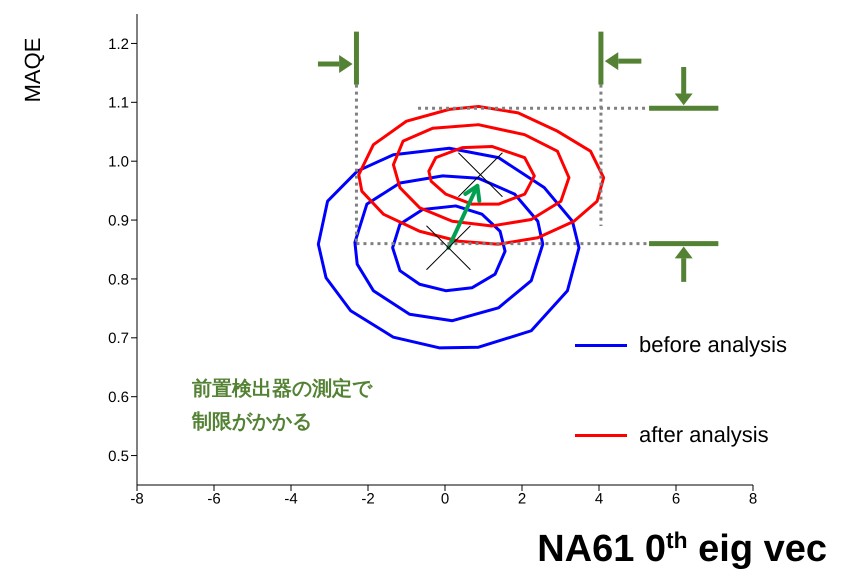 This screenshot has width=847, height=575. I want to click on y-tick-label: 0.7, so click(118, 339).